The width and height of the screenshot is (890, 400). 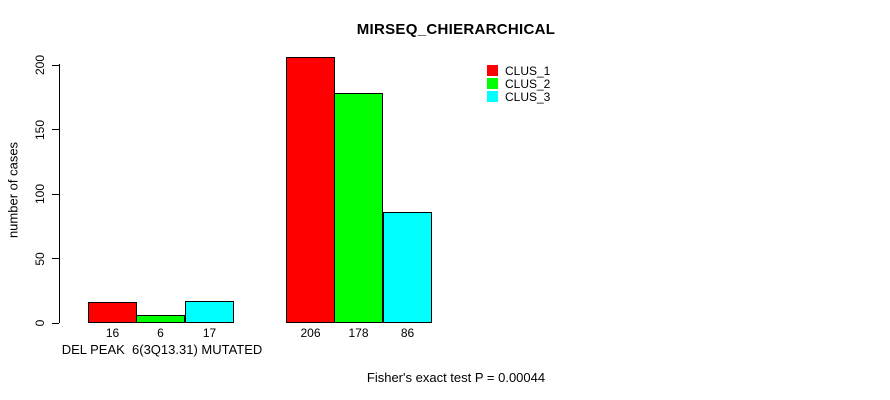 What do you see at coordinates (407, 333) in the screenshot?
I see `bar-value-label: 86` at bounding box center [407, 333].